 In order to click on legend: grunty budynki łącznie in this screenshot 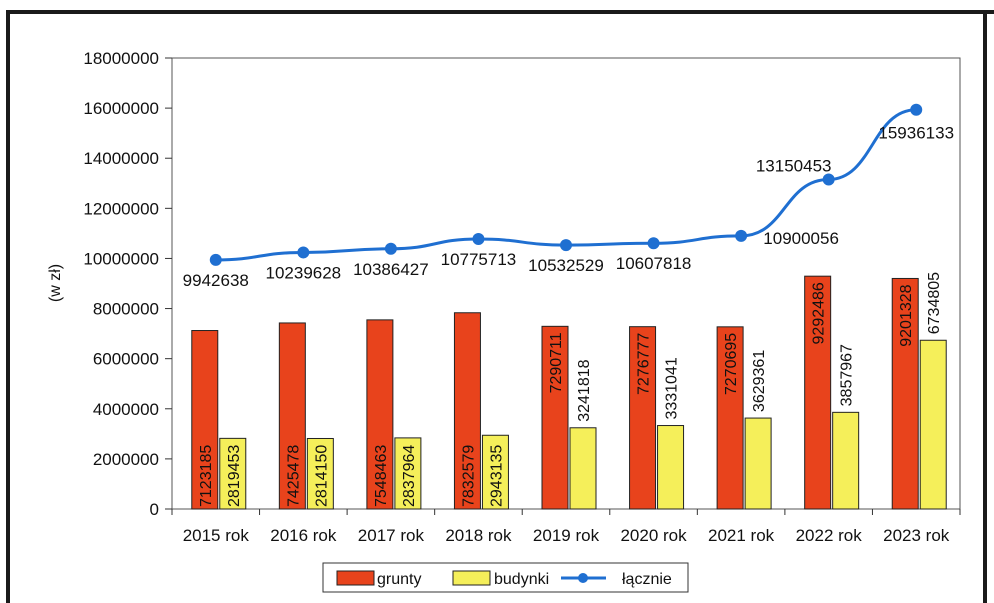, I will do `click(505, 577)`.